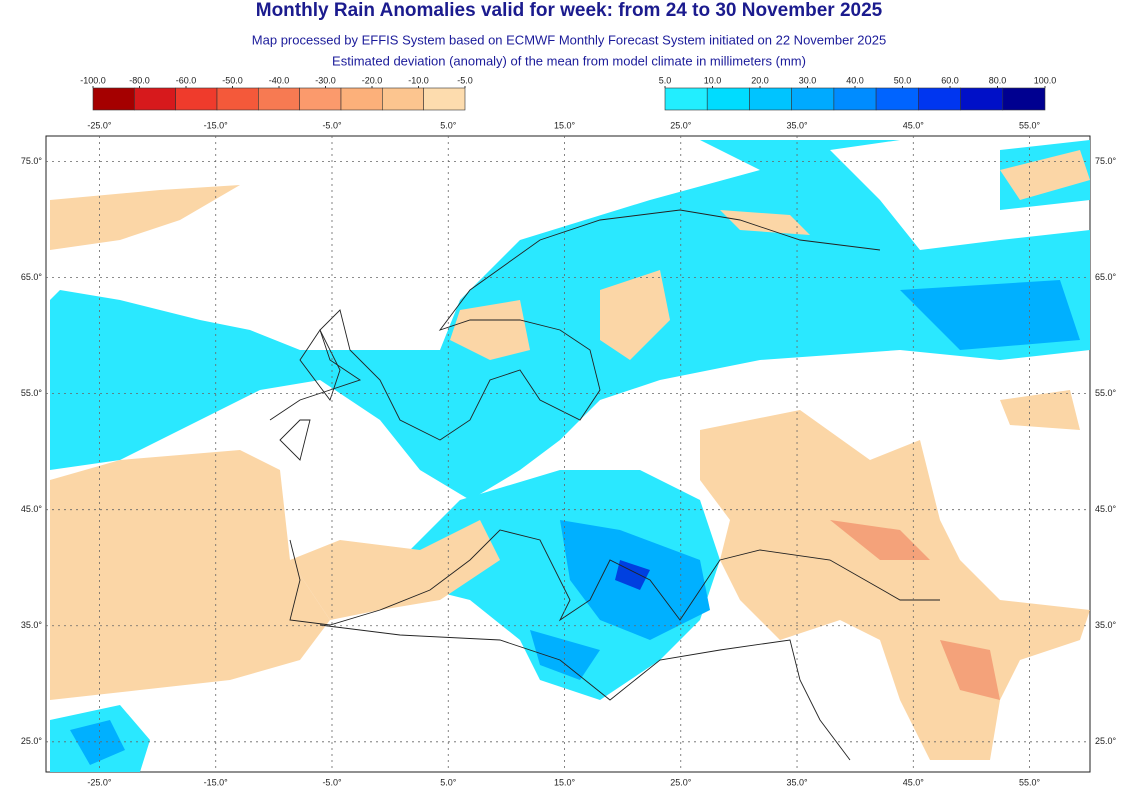  What do you see at coordinates (186, 80) in the screenshot?
I see `colorbar-tick-label: -60.0` at bounding box center [186, 80].